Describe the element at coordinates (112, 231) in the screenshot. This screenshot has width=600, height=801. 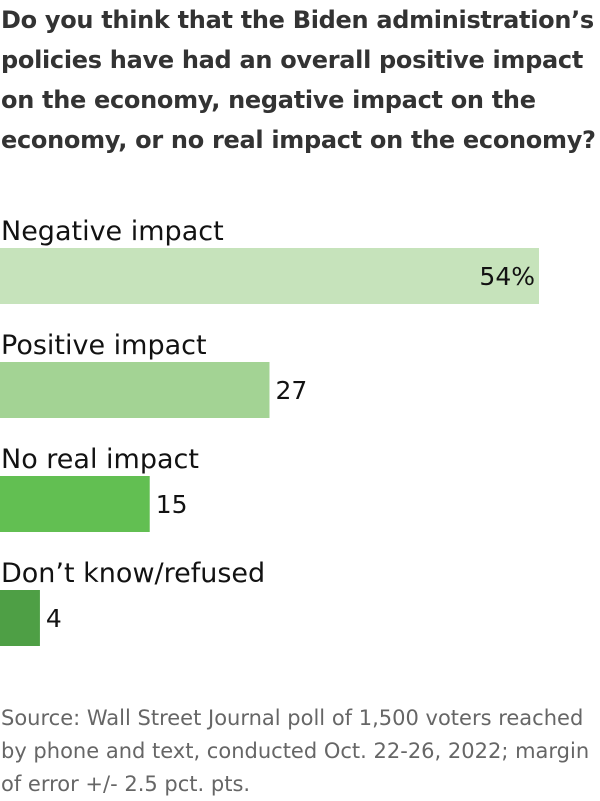
I see `category-label: Negative impact` at that location.